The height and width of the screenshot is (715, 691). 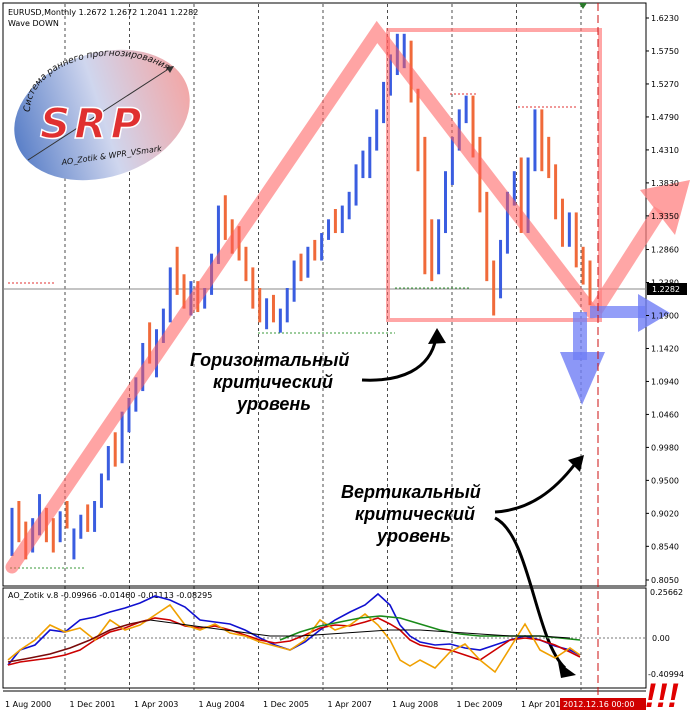 I want to click on horizontal-annotation-line2: критический, so click(x=273, y=382).